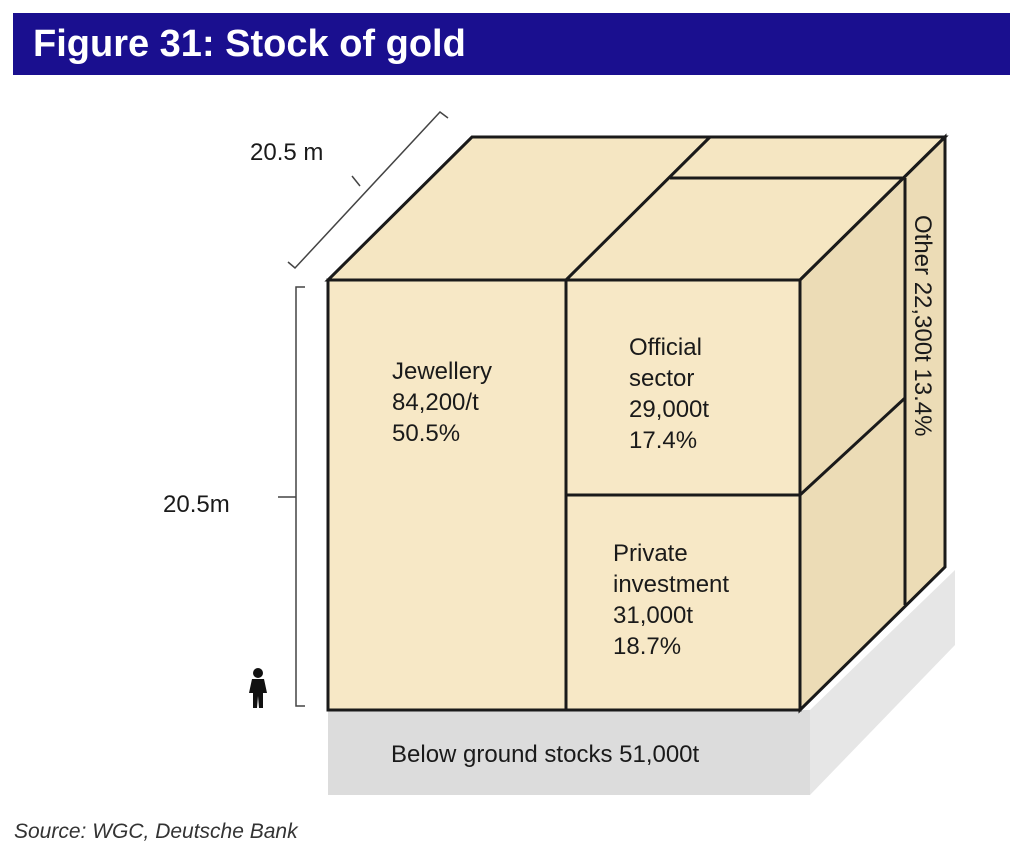  What do you see at coordinates (922, 325) in the screenshot?
I see `other-label: Other 22,300t 13.4%` at bounding box center [922, 325].